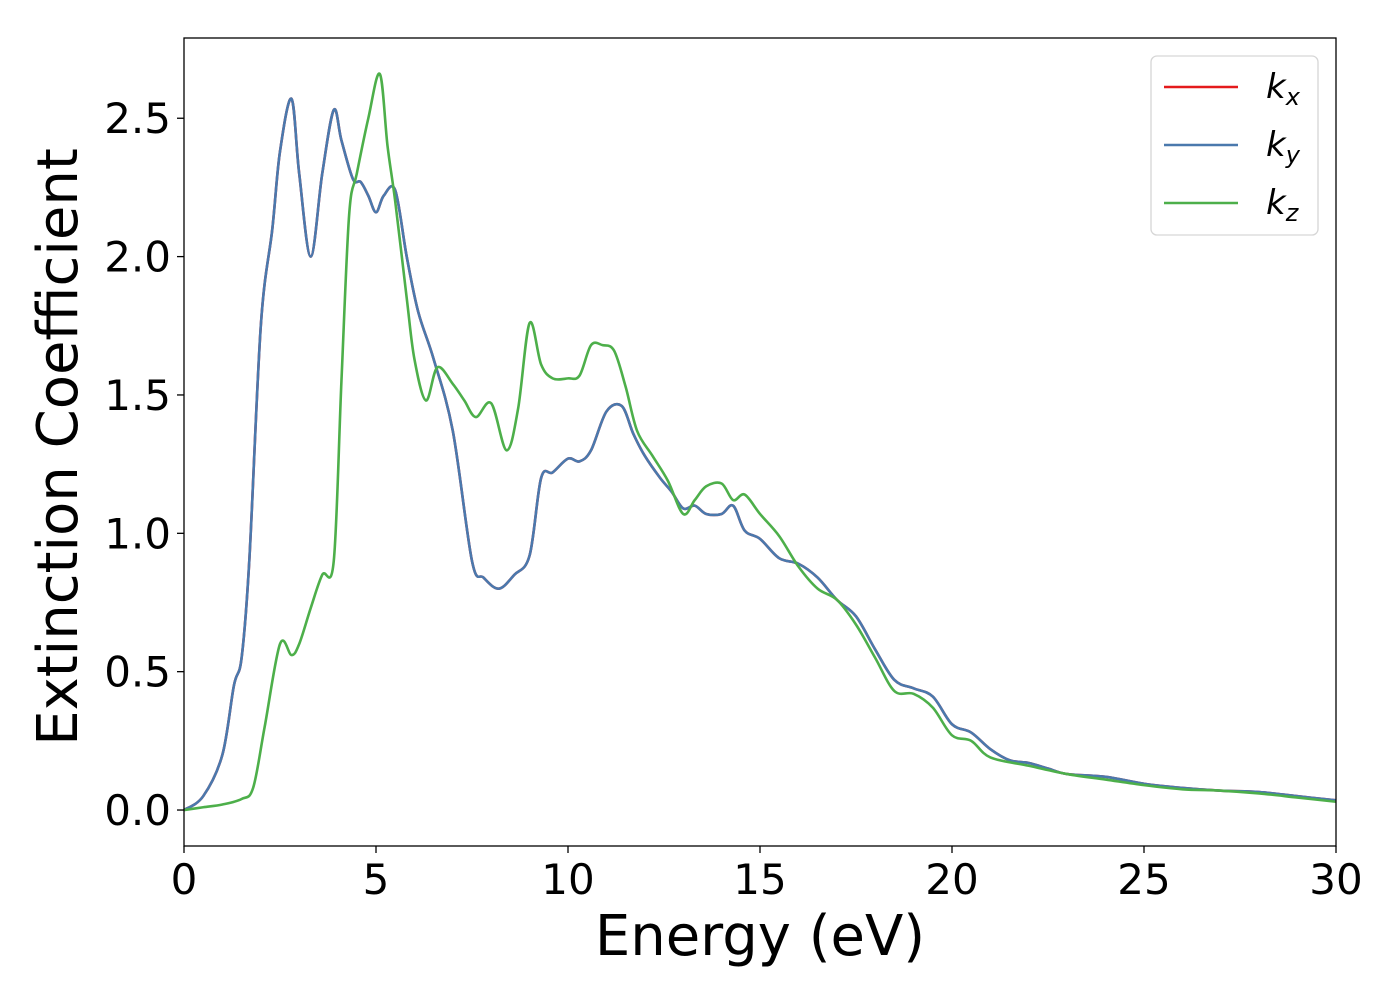  I want to click on x-tick-label: 0, so click(184, 879).